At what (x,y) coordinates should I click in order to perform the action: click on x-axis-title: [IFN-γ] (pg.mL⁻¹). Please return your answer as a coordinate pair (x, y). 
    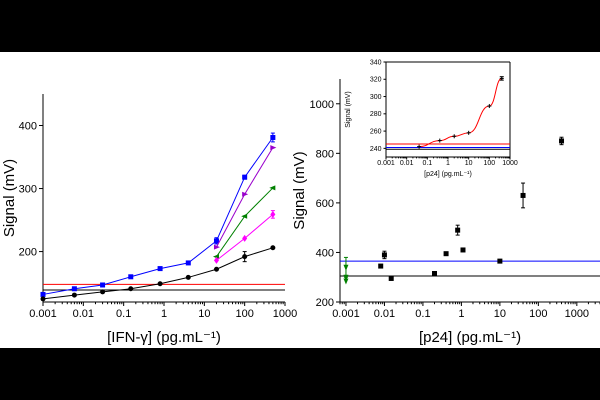
    Looking at the image, I should click on (164, 337).